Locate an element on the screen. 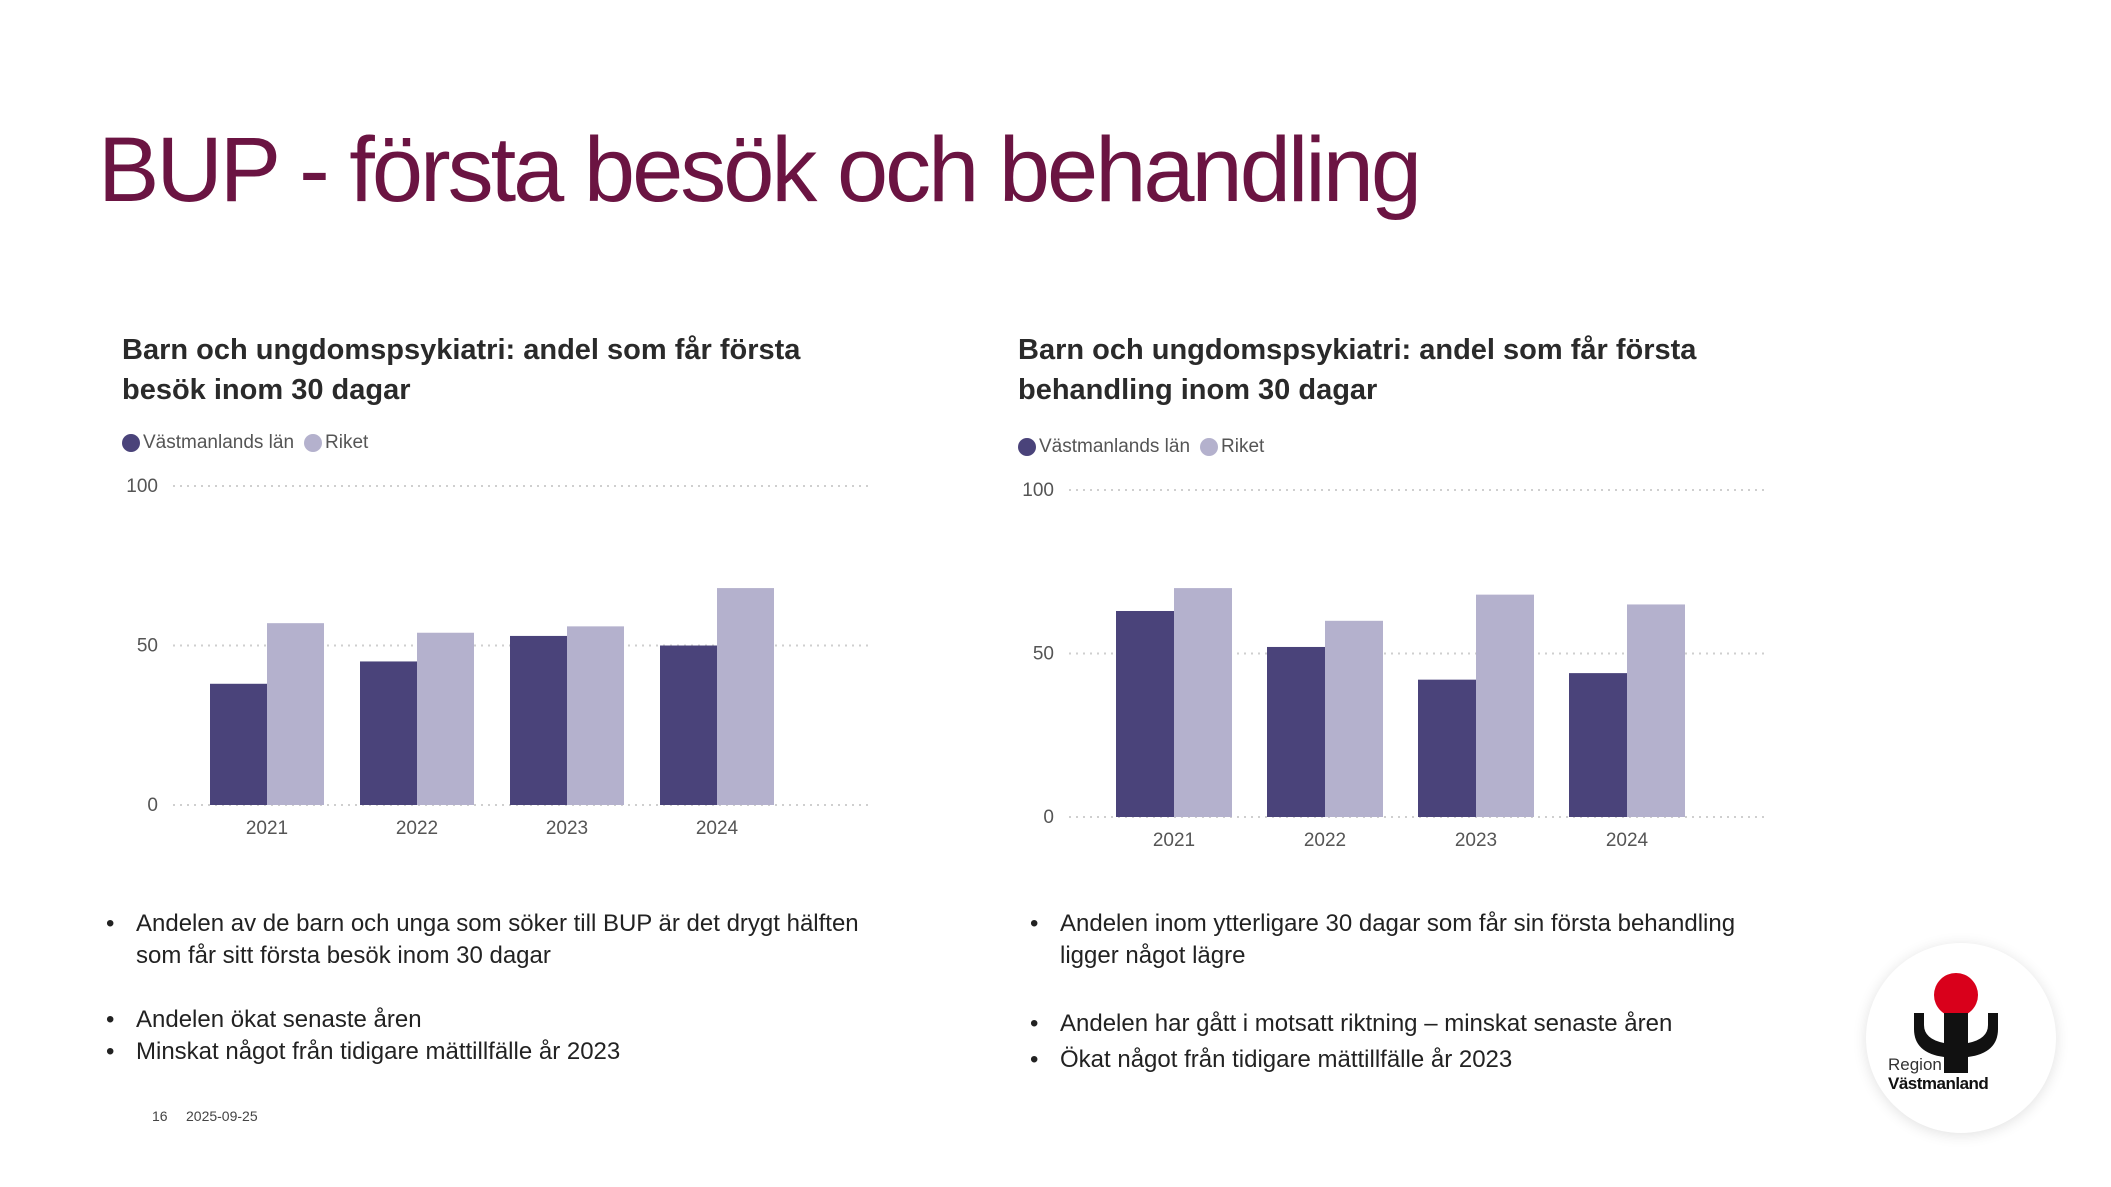  page-number: 16 is located at coordinates (160, 1116).